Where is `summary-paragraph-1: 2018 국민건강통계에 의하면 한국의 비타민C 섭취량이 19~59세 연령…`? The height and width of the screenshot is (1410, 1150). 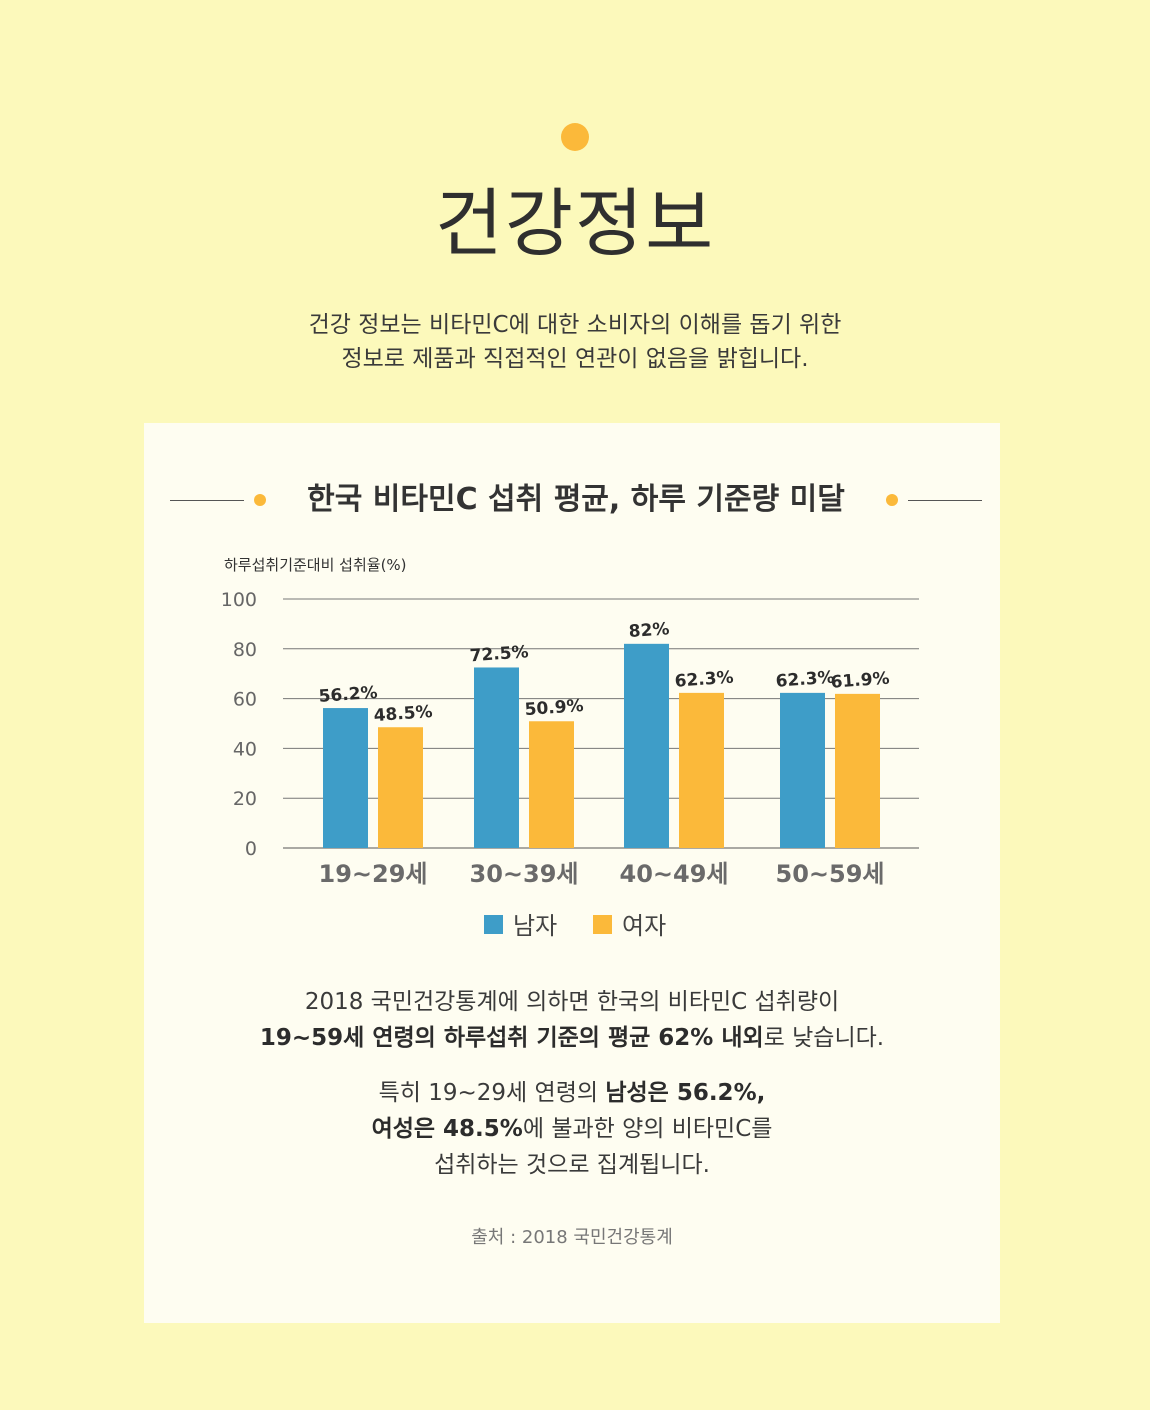
summary-paragraph-1: 2018 국민건강통계에 의하면 한국의 비타민C 섭취량이 19~59세 연령… is located at coordinates (572, 1020).